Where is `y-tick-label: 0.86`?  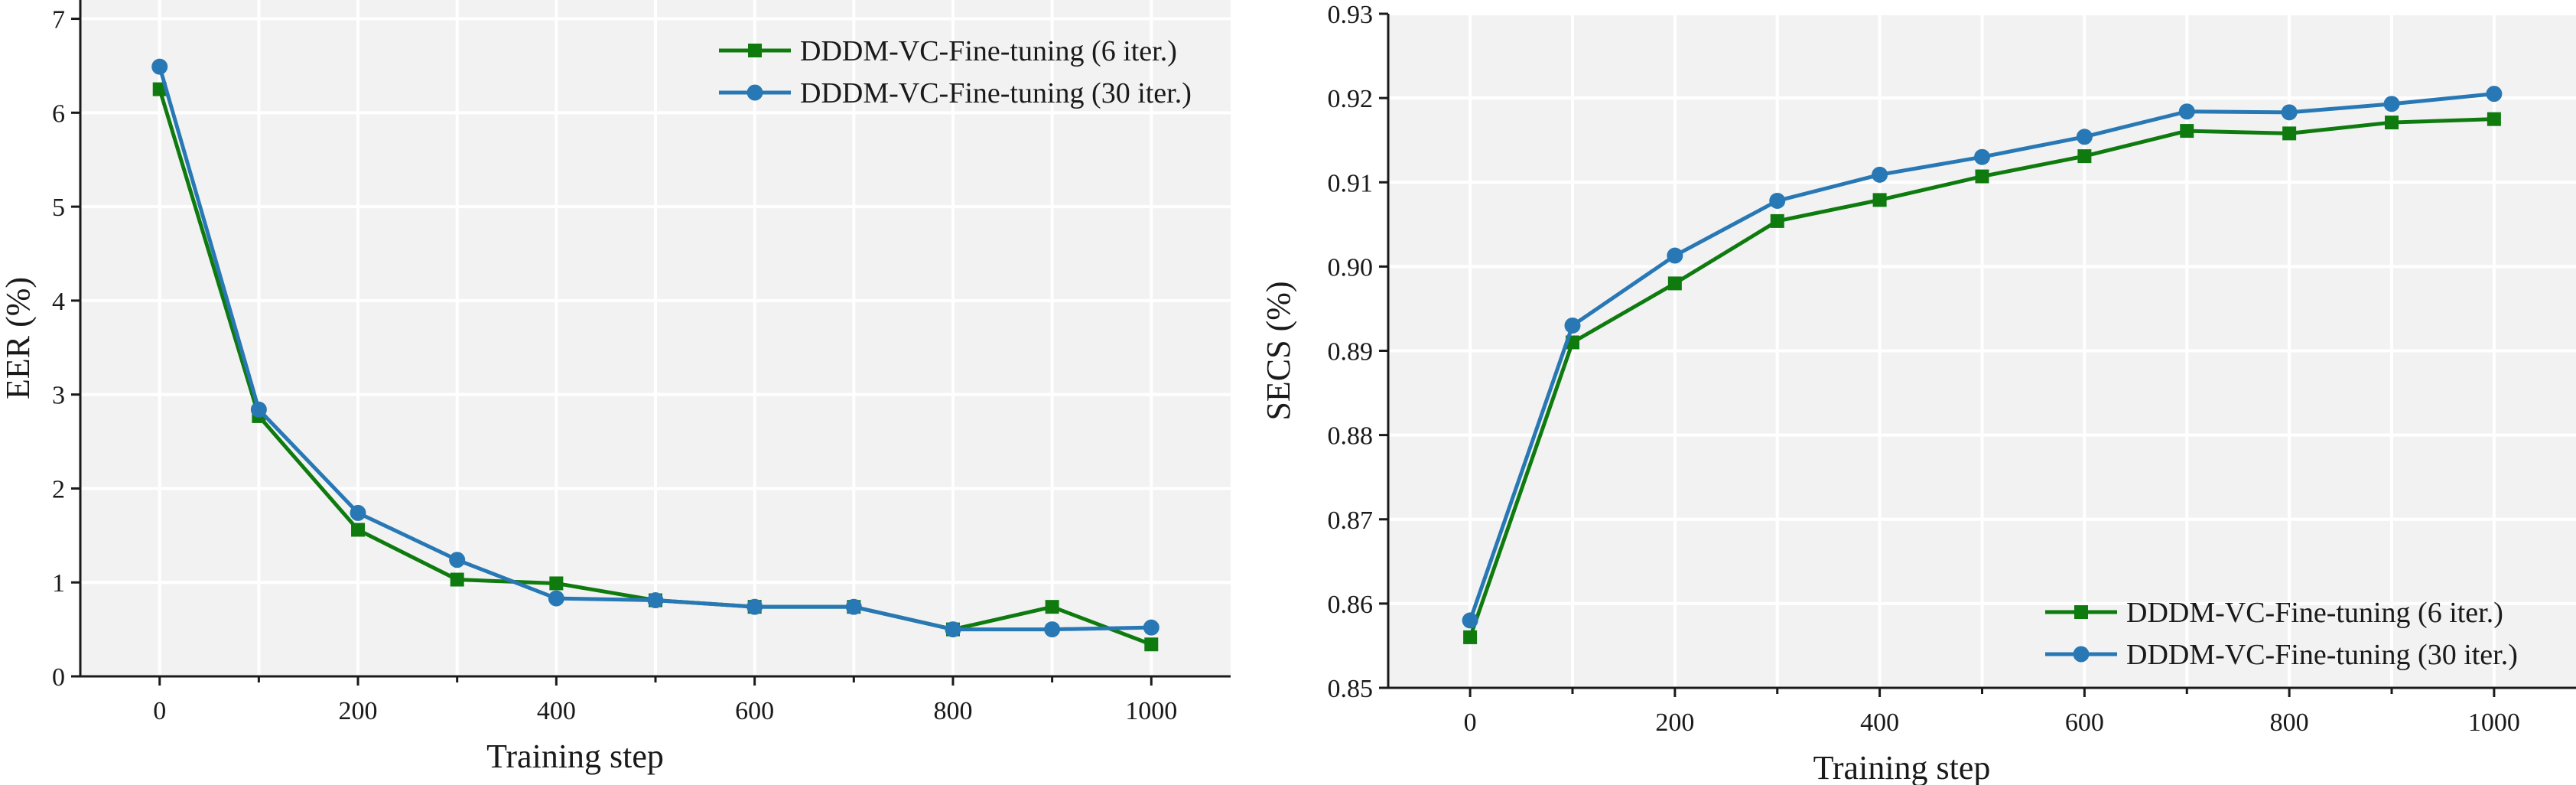
y-tick-label: 0.86 is located at coordinates (1351, 605).